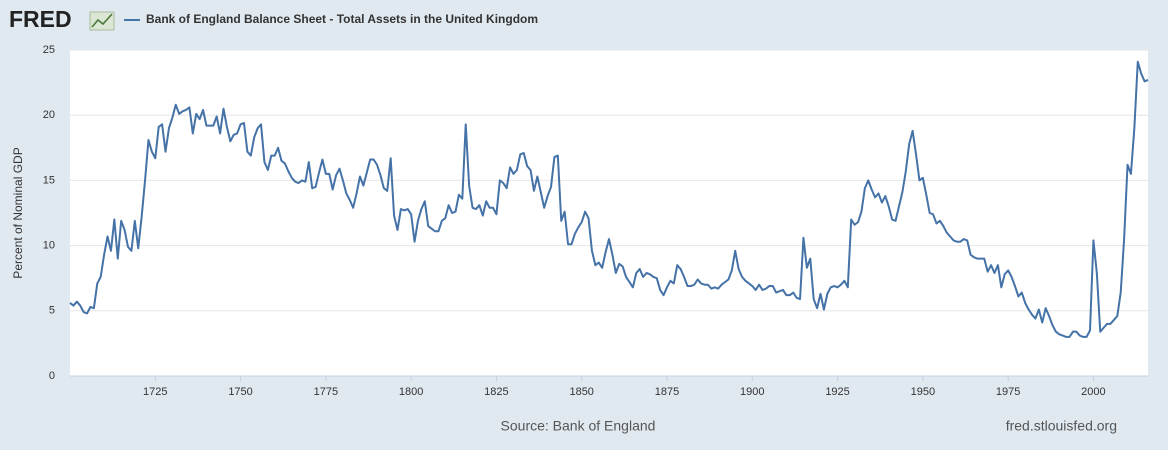 The image size is (1168, 450). Describe the element at coordinates (837, 392) in the screenshot. I see `x-tick-label: 1925` at that location.